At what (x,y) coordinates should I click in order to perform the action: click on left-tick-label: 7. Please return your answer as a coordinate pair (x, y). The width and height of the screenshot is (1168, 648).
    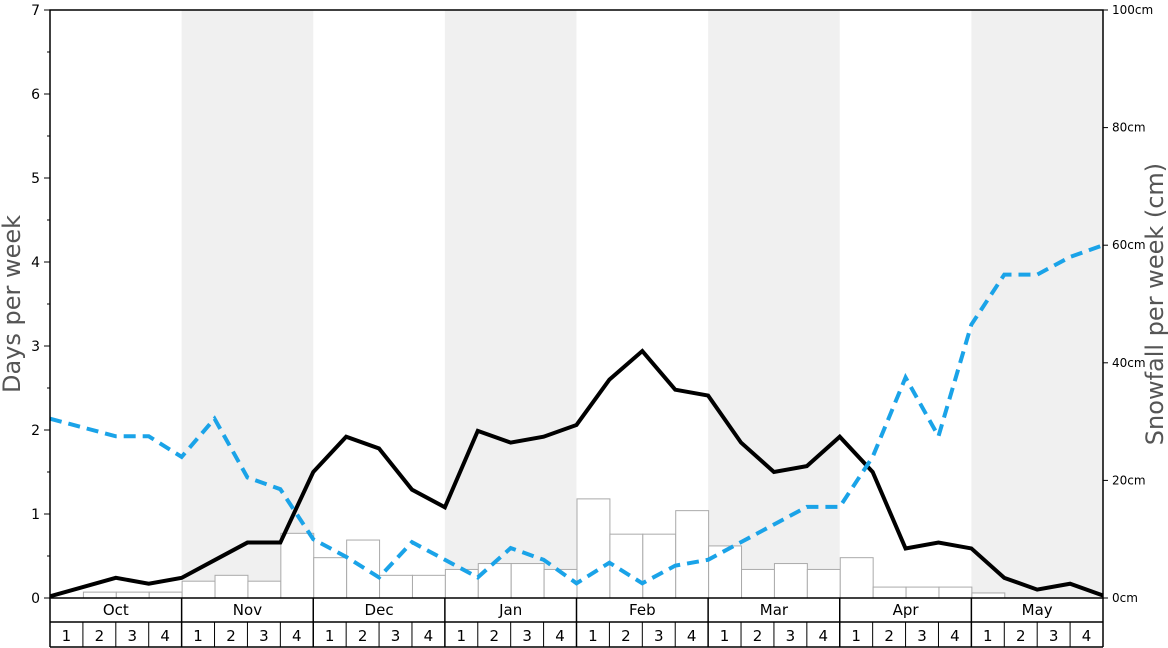
    Looking at the image, I should click on (35, 11).